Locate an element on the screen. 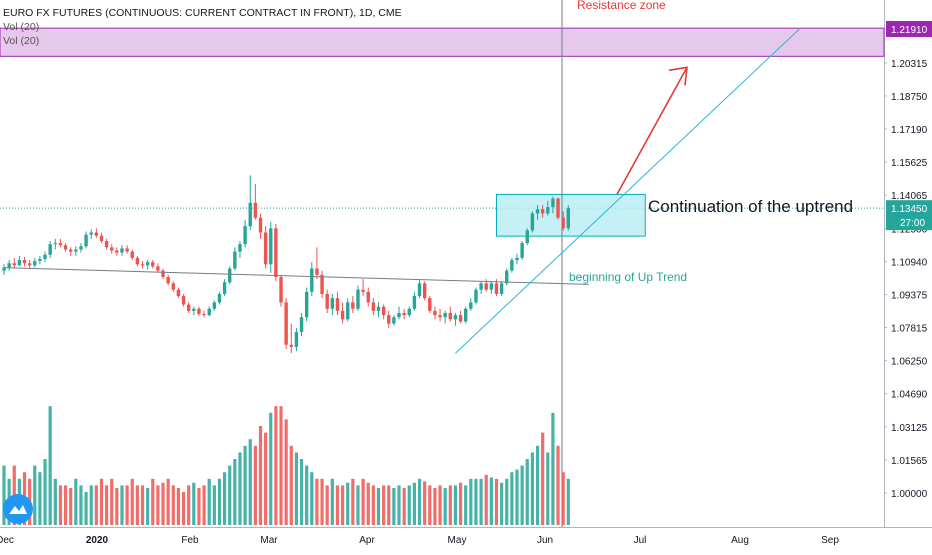 This screenshot has height=555, width=932. tradingview-logo is located at coordinates (18, 509).